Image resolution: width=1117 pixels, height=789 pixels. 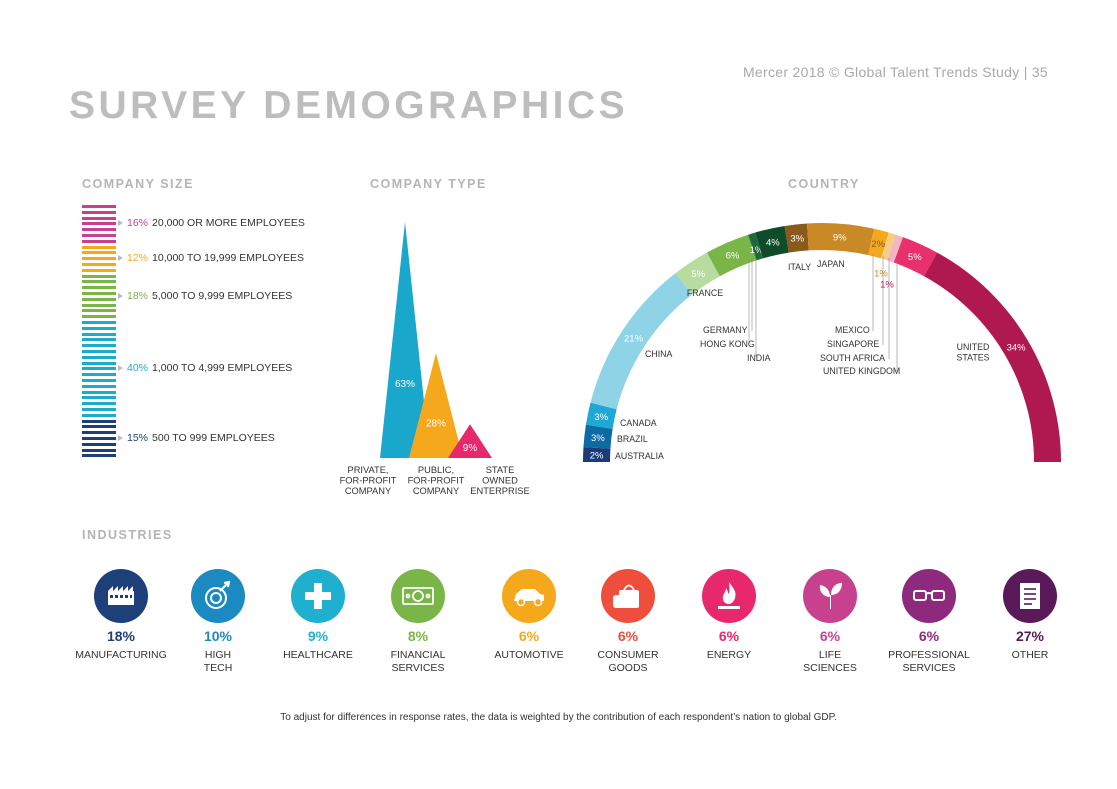 What do you see at coordinates (405, 384) in the screenshot?
I see `company-type-value: 63%` at bounding box center [405, 384].